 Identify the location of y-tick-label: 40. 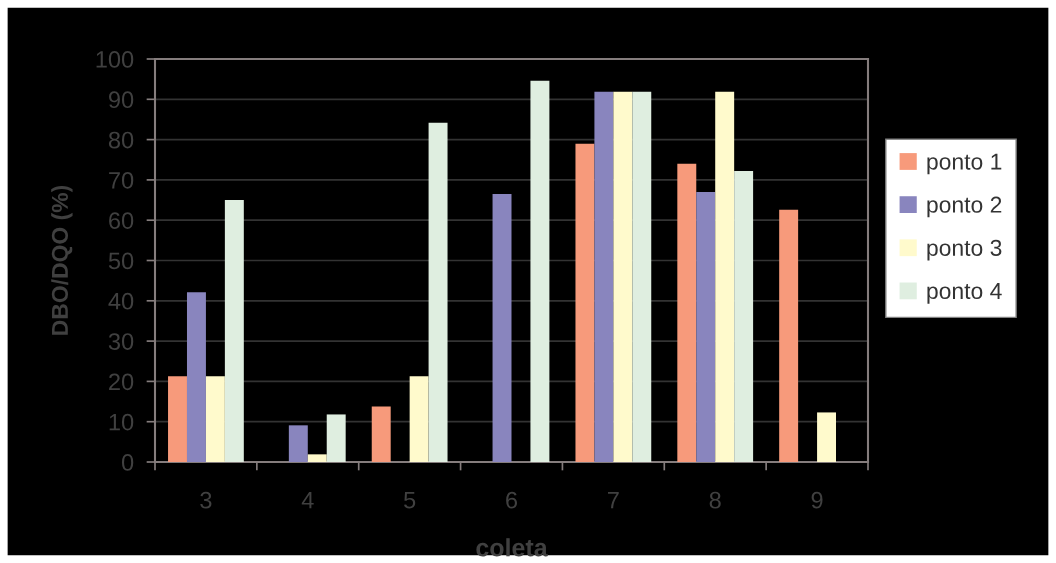
(121, 301).